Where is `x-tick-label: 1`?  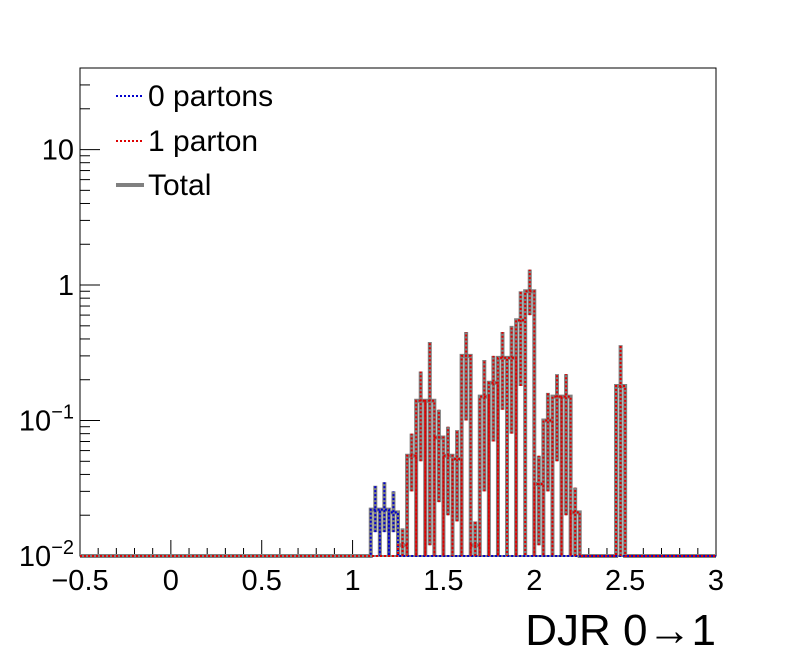
x-tick-label: 1 is located at coordinates (353, 581).